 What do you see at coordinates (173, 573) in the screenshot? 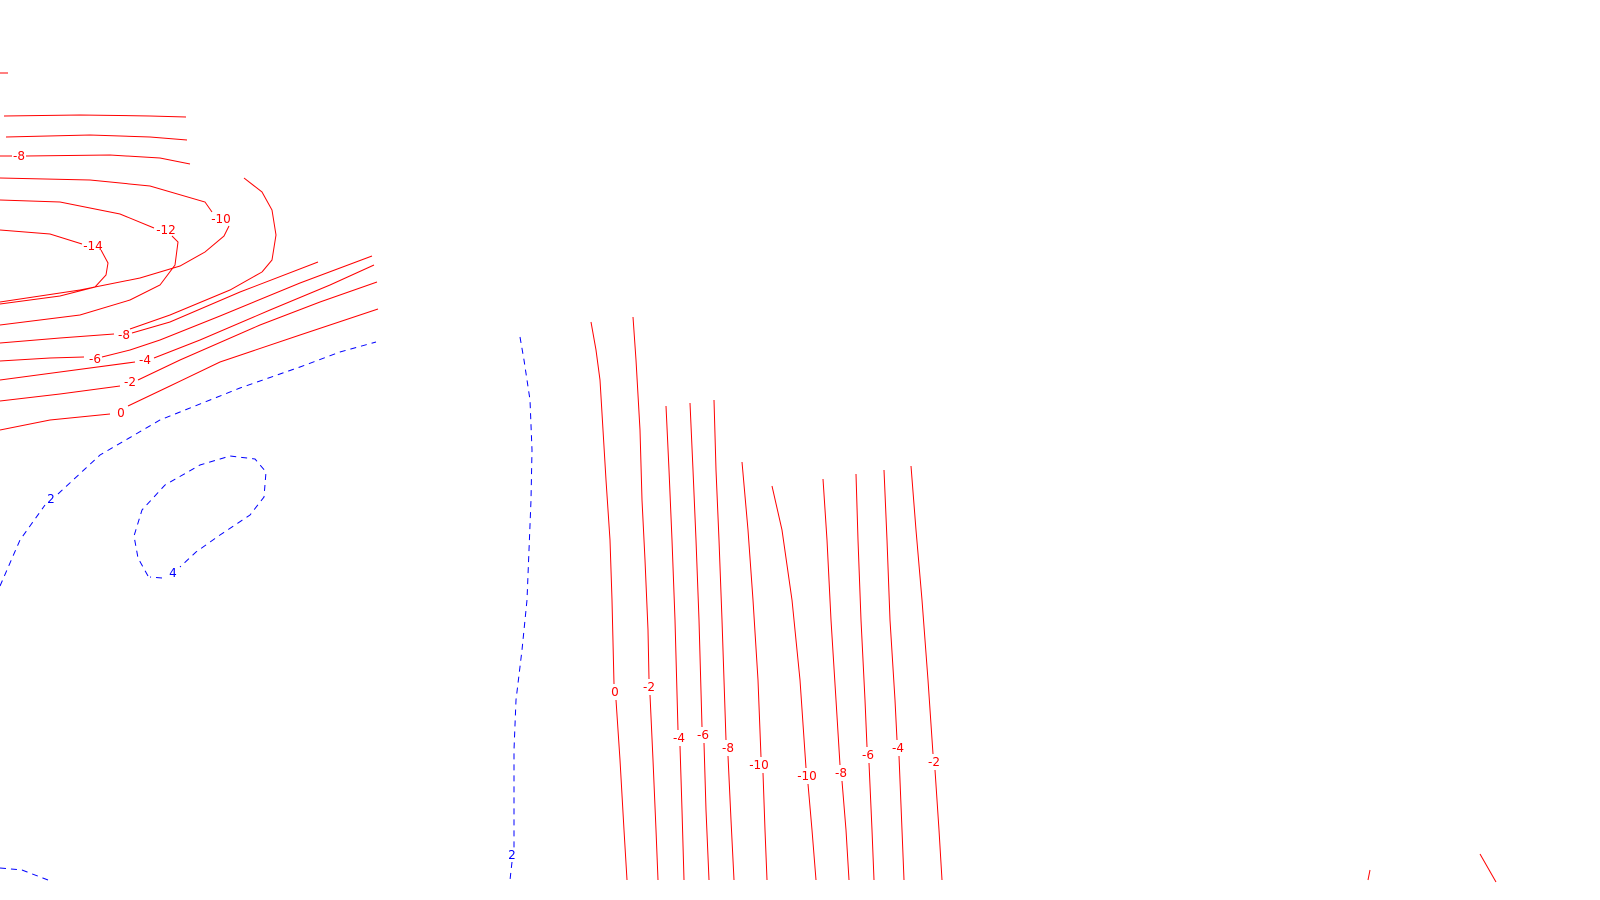
I see `contour-label: 4` at bounding box center [173, 573].